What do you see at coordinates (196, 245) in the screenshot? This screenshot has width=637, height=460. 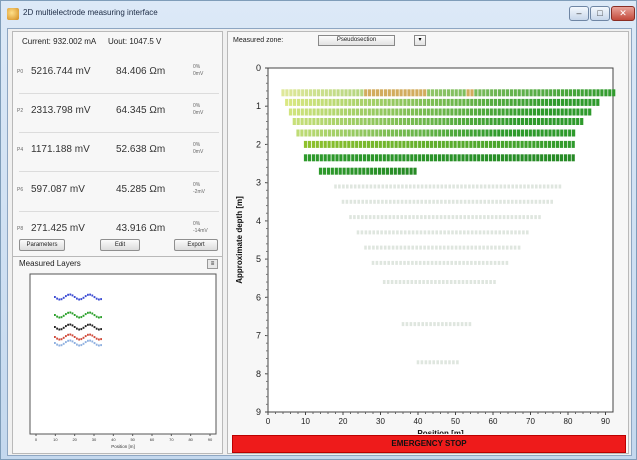 I see `export-button: Export` at bounding box center [196, 245].